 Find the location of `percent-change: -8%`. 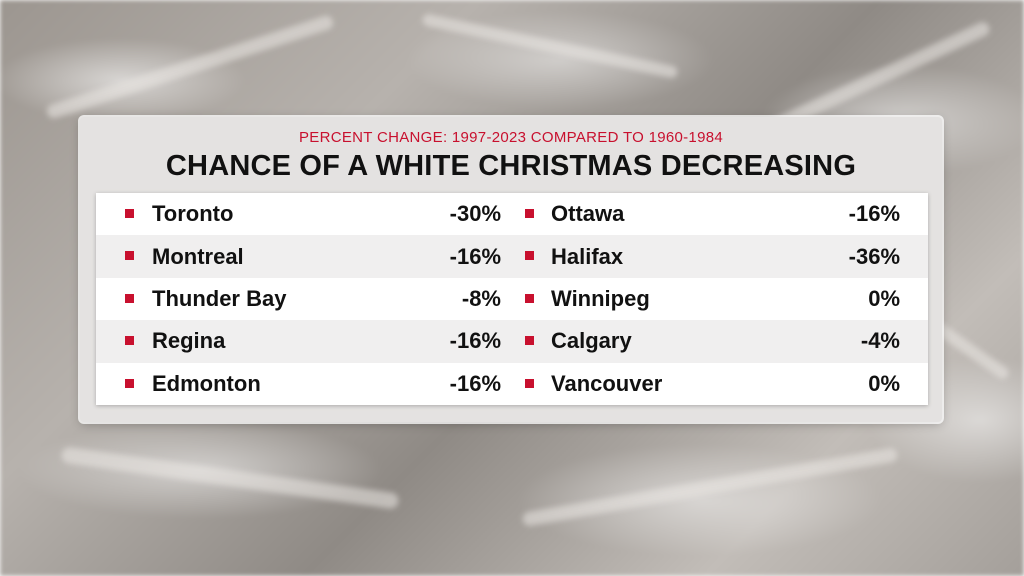

percent-change: -8% is located at coordinates (481, 298).